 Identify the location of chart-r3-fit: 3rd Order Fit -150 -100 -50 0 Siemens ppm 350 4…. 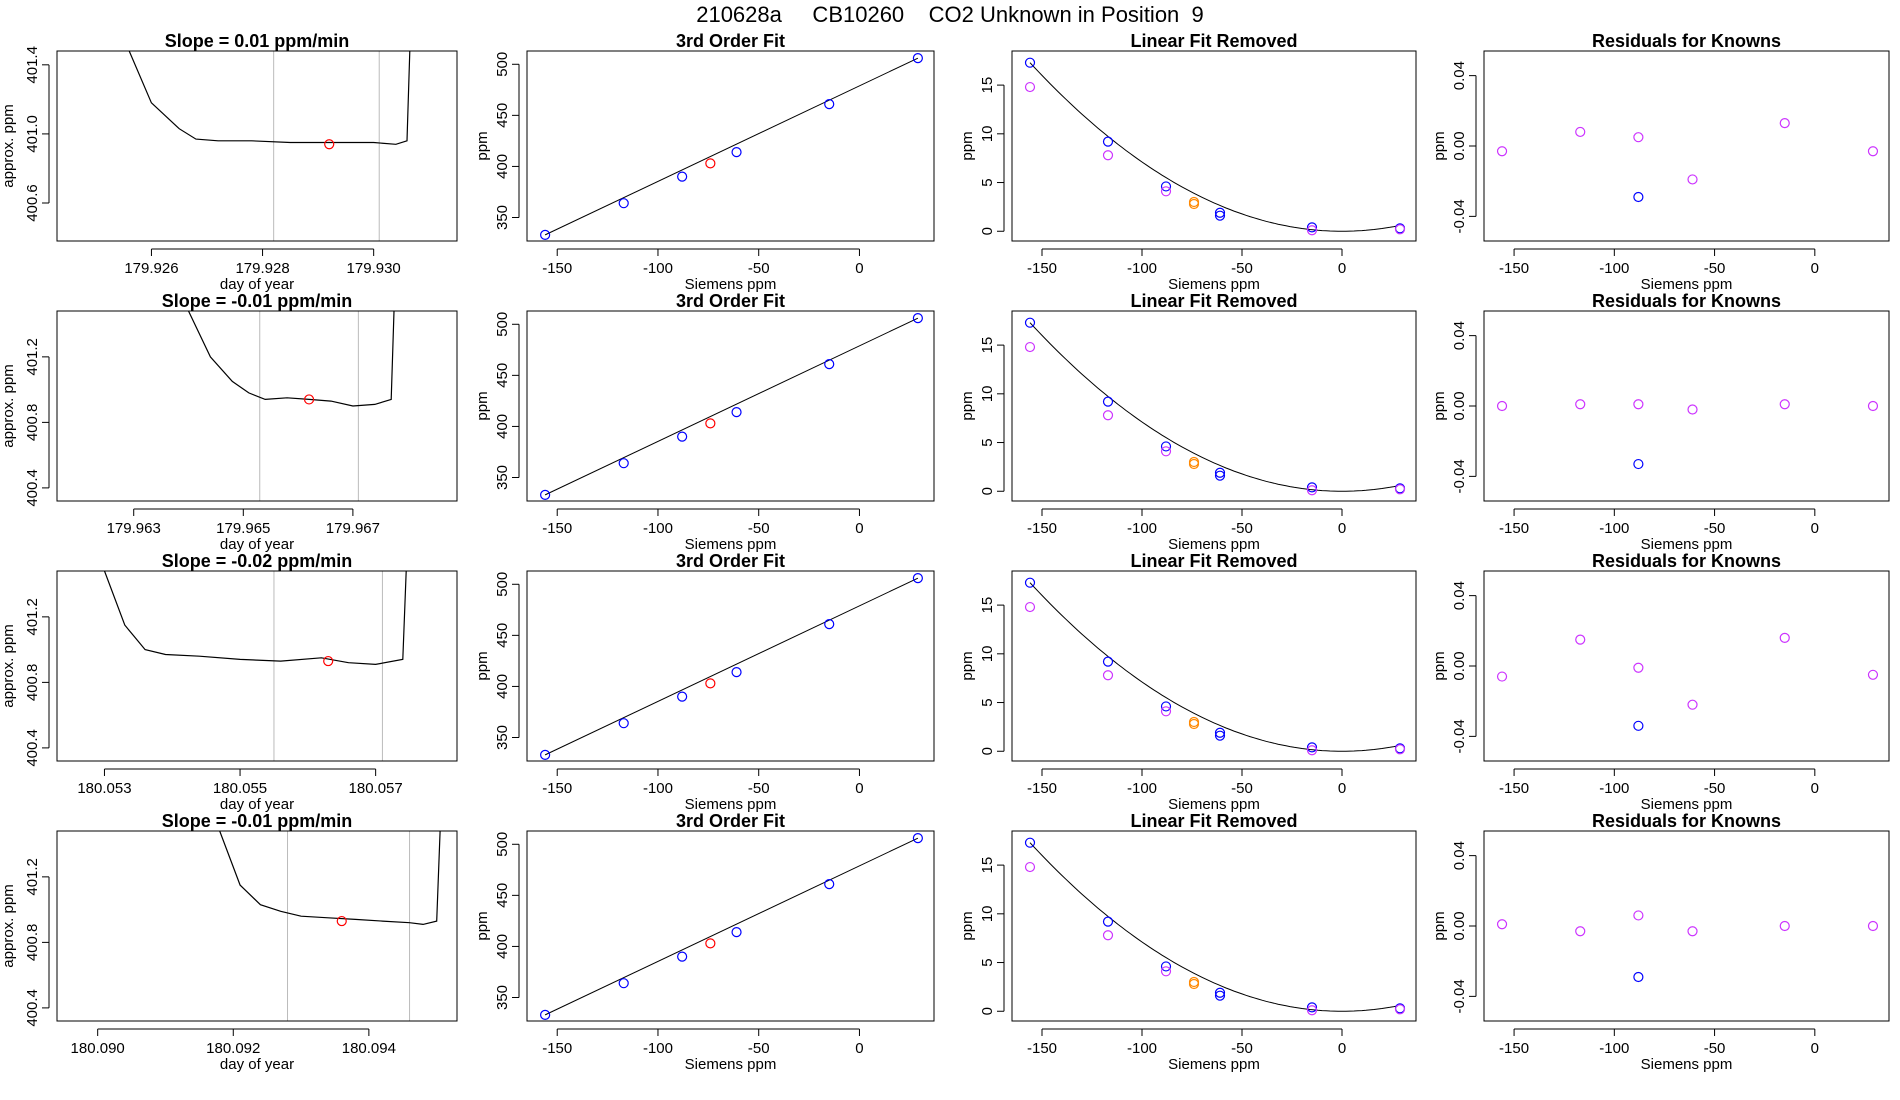
(704, 682).